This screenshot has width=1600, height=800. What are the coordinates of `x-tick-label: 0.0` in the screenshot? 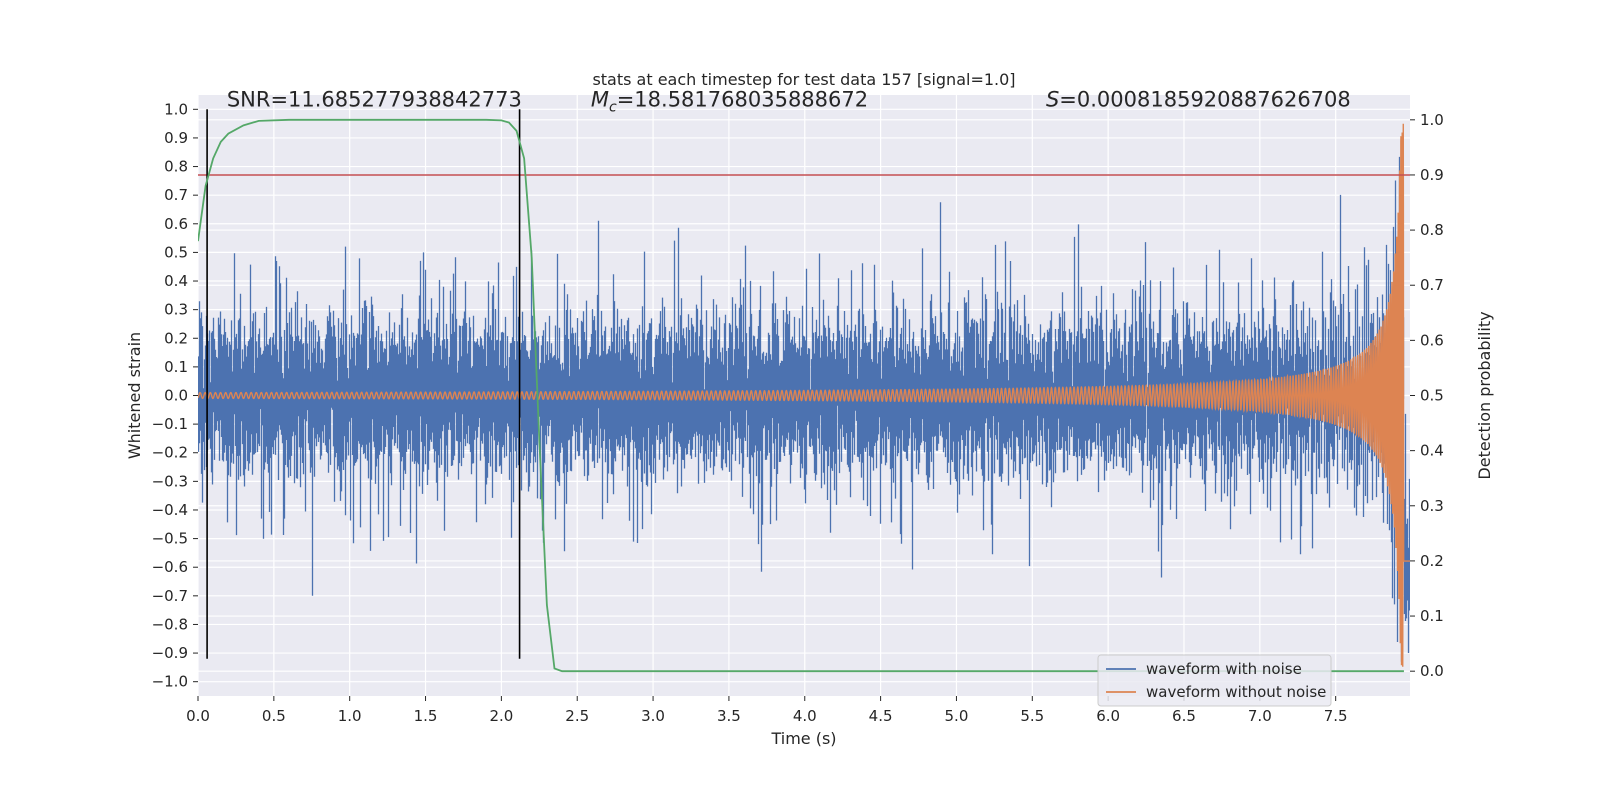 It's located at (198, 716).